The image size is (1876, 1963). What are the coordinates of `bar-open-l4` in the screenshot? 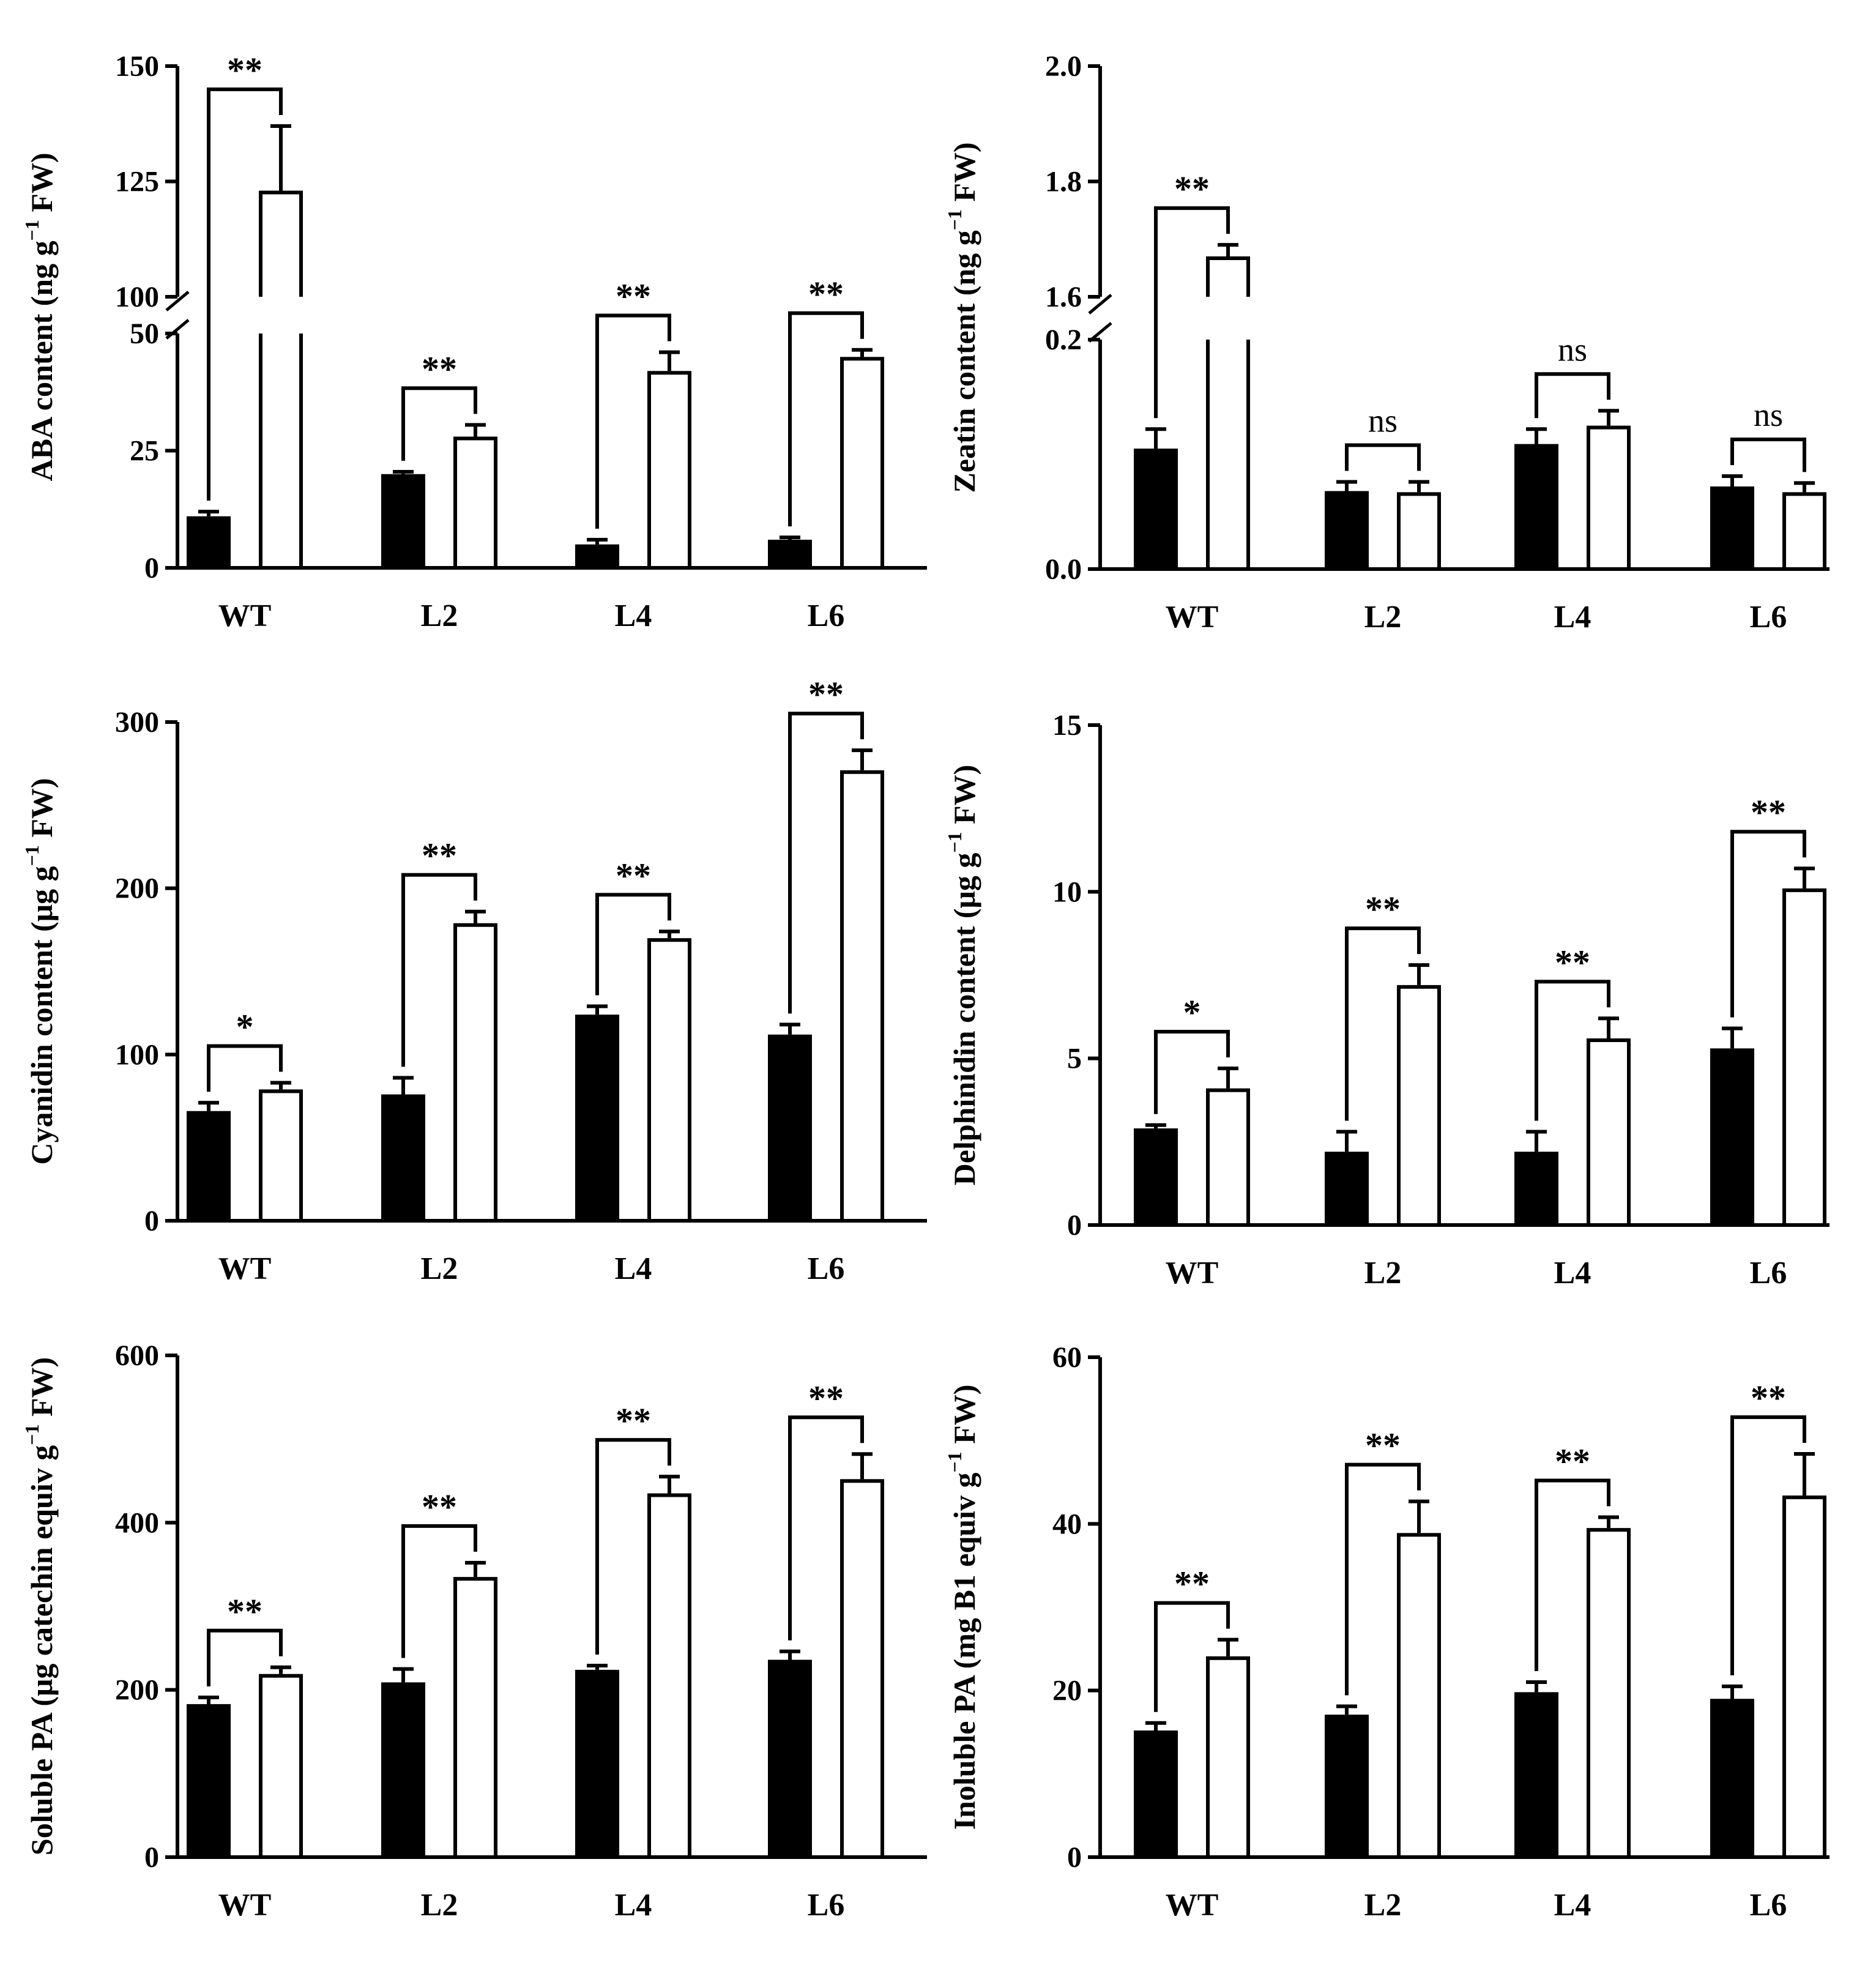 It's located at (1609, 1132).